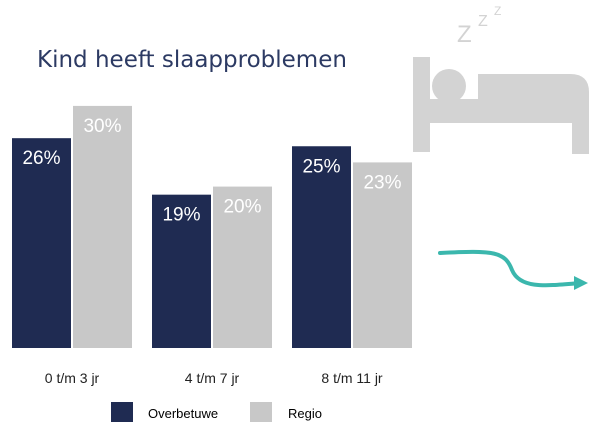 Image resolution: width=589 pixels, height=422 pixels. What do you see at coordinates (72, 378) in the screenshot?
I see `category-label-0: 0 t/m 3 jr` at bounding box center [72, 378].